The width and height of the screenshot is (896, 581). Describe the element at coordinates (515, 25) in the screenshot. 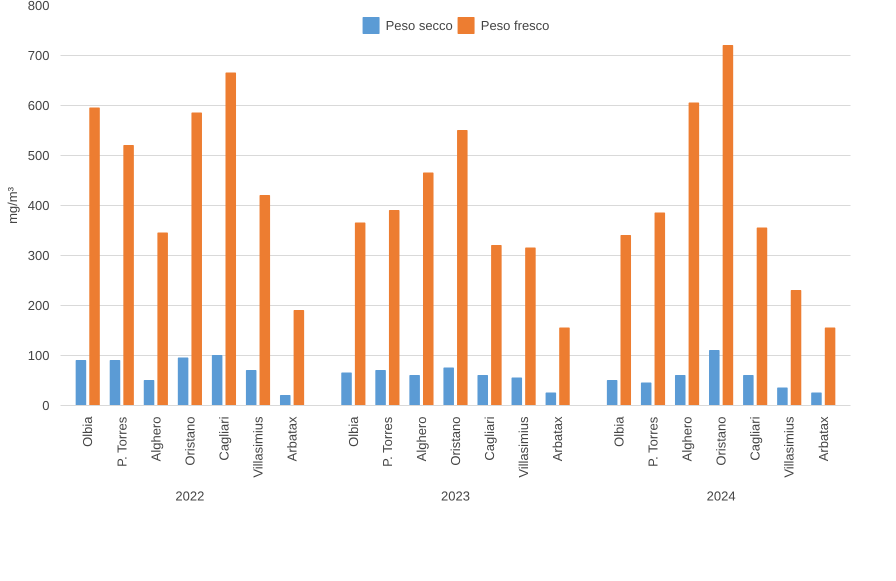

I see `legend-label: Peso fresco` at that location.